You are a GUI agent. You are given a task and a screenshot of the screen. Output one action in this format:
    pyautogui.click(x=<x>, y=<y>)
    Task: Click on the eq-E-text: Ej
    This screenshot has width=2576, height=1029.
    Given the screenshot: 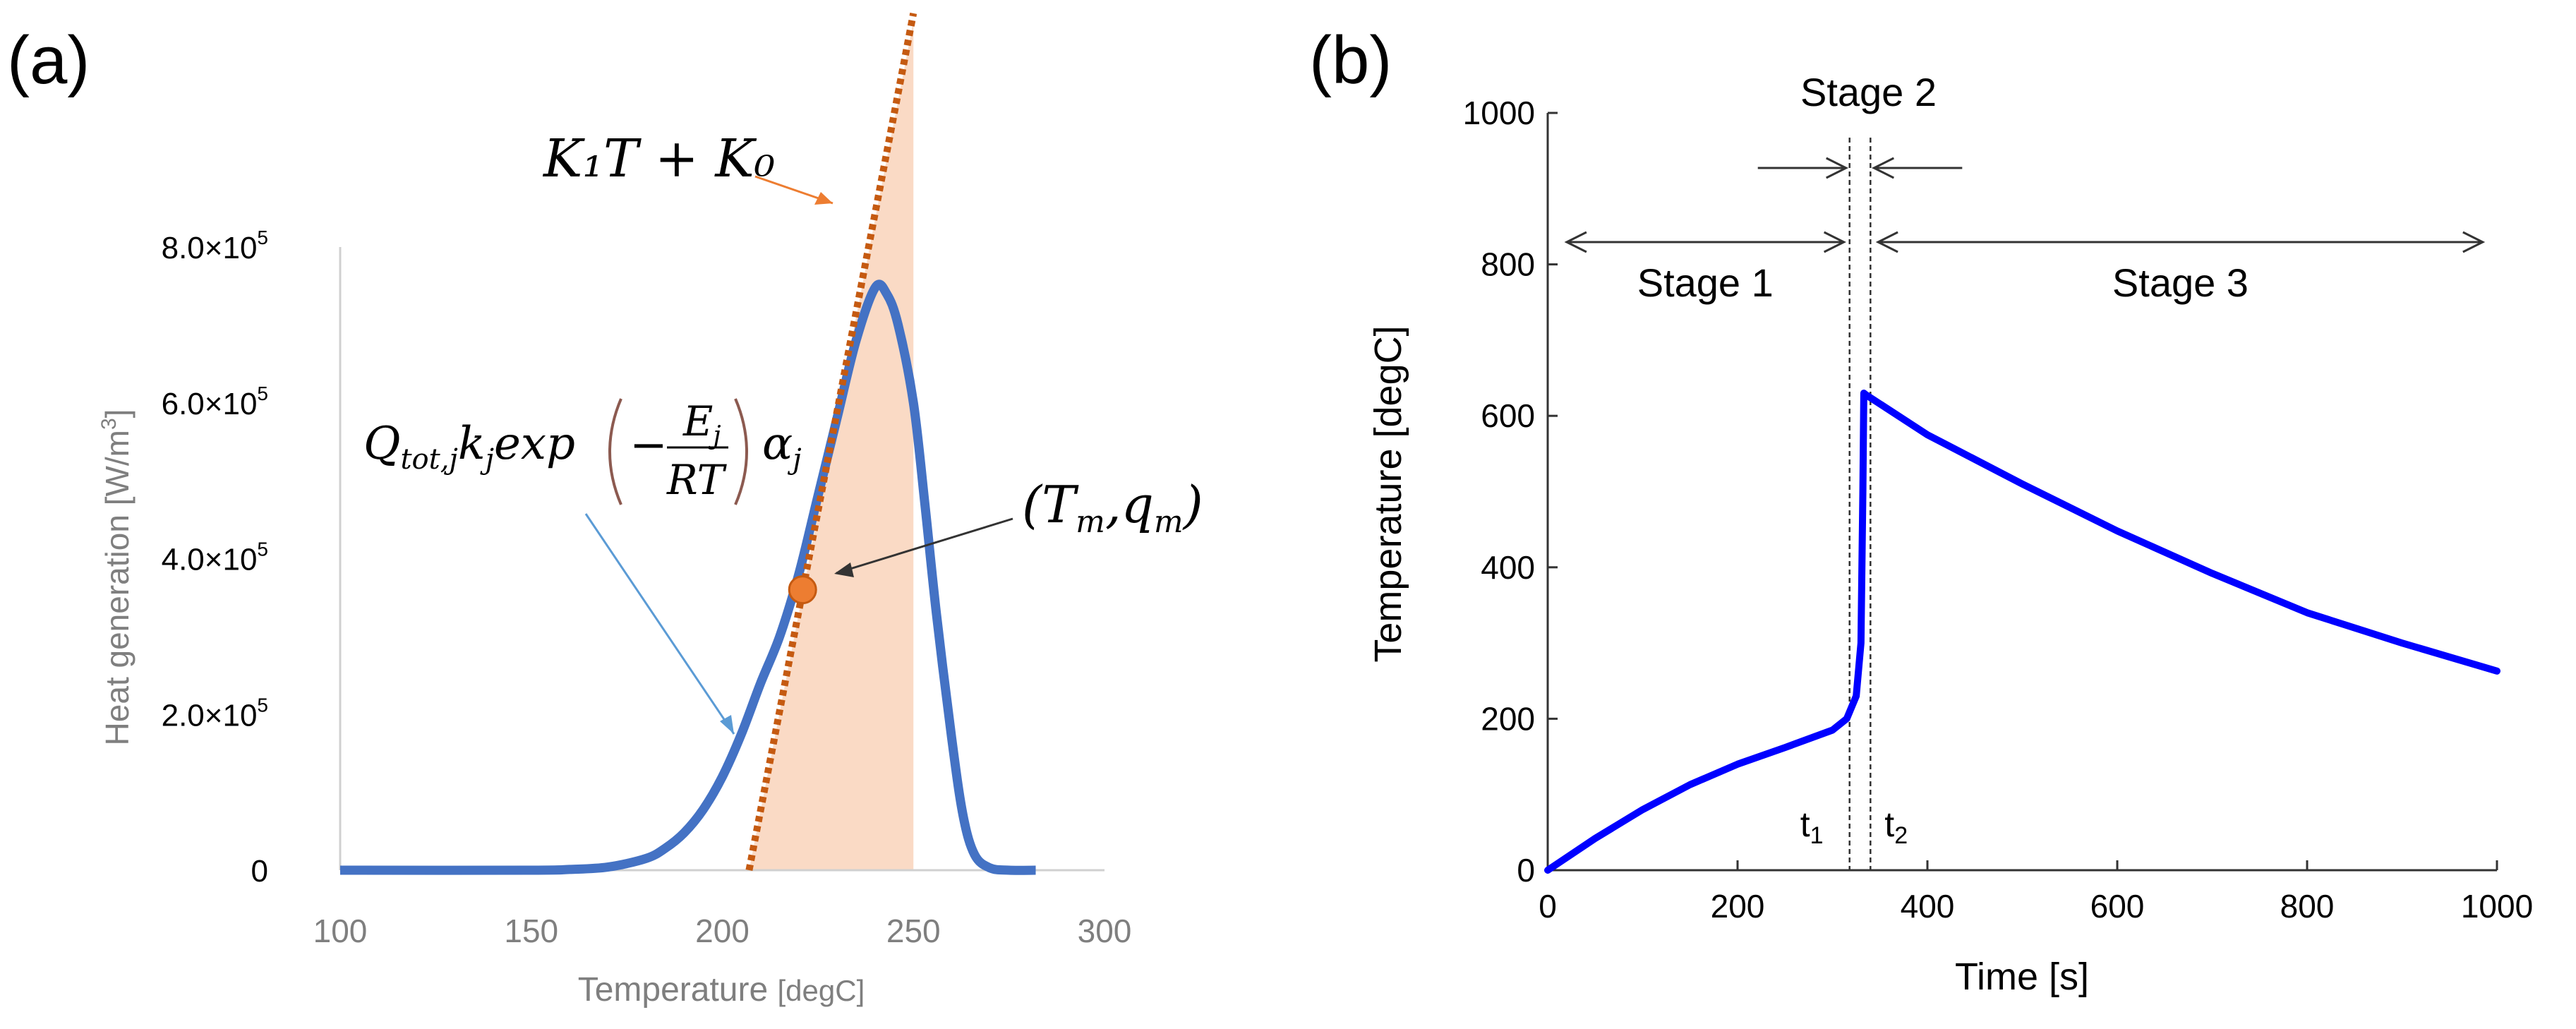 What is the action you would take?
    pyautogui.click(x=701, y=423)
    